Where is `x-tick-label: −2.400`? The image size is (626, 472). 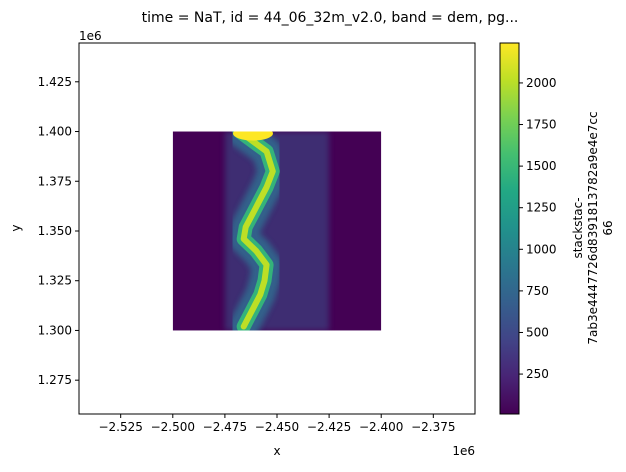 x-tick-label: −2.400 is located at coordinates (381, 427).